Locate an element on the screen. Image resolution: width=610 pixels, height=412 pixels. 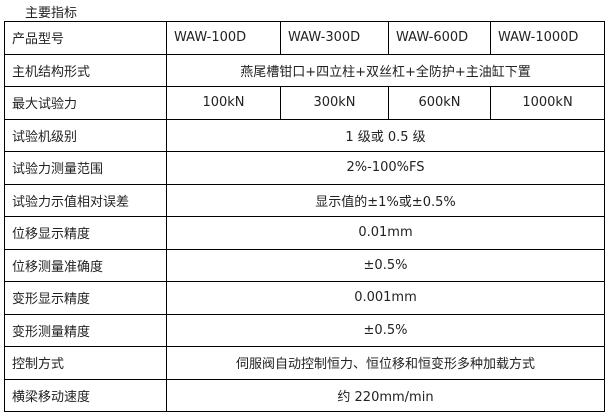
force-cell: 300kN is located at coordinates (334, 103).